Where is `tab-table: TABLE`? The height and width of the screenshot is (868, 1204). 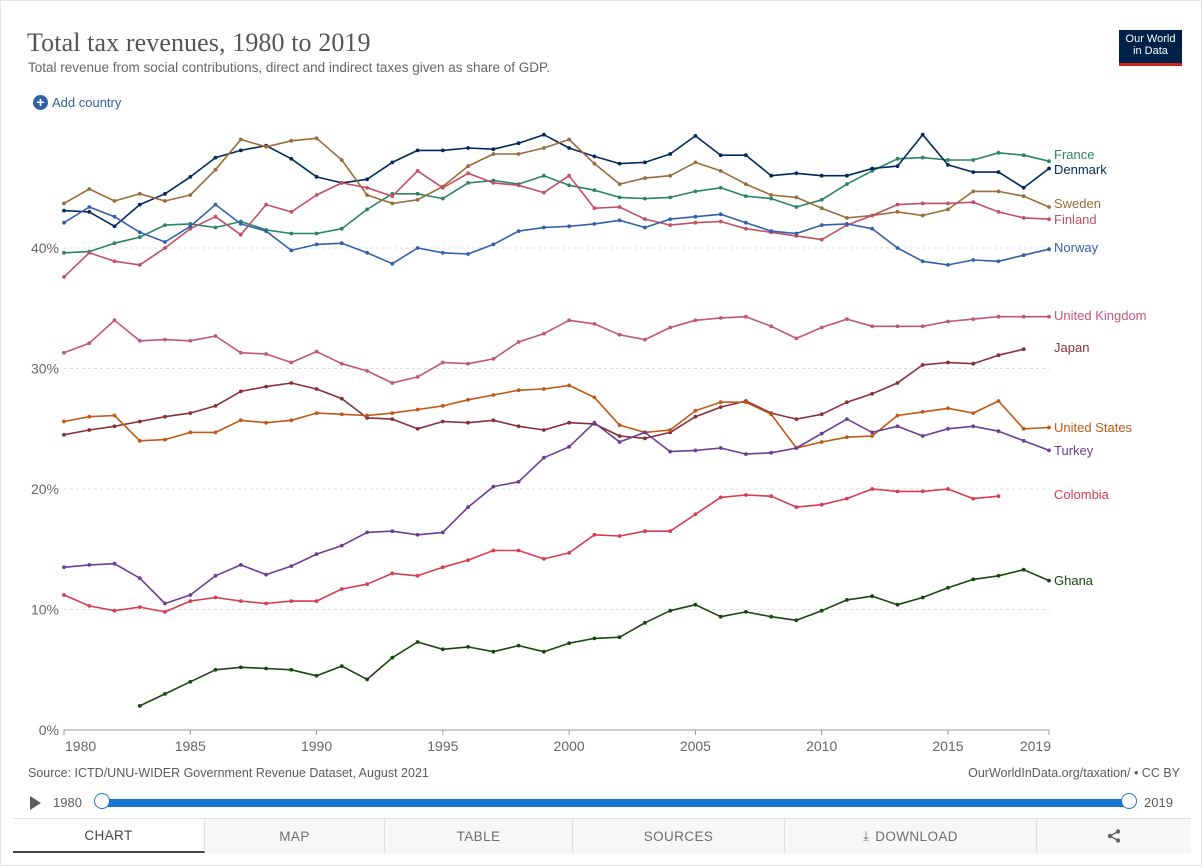 tab-table: TABLE is located at coordinates (479, 836).